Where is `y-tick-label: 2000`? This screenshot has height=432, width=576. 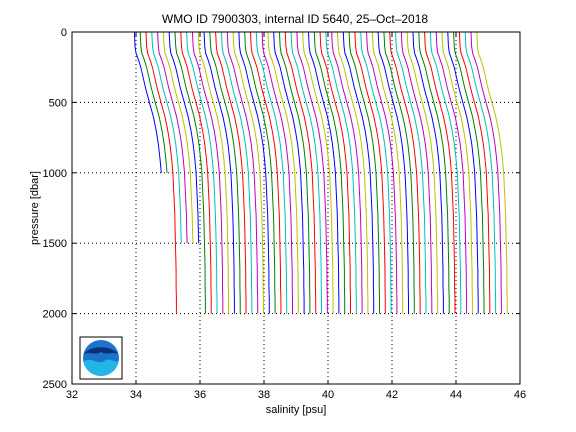
y-tick-label: 2000 is located at coordinates (55, 315).